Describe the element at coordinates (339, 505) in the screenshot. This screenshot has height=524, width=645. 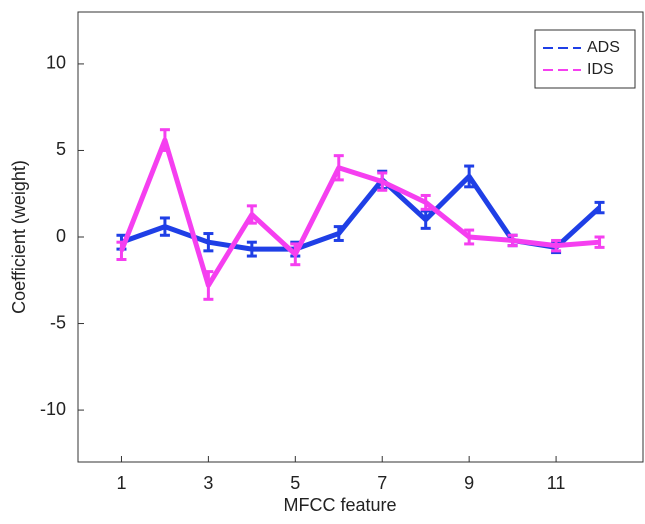
I see `x-axis-label: MFCC feature` at that location.